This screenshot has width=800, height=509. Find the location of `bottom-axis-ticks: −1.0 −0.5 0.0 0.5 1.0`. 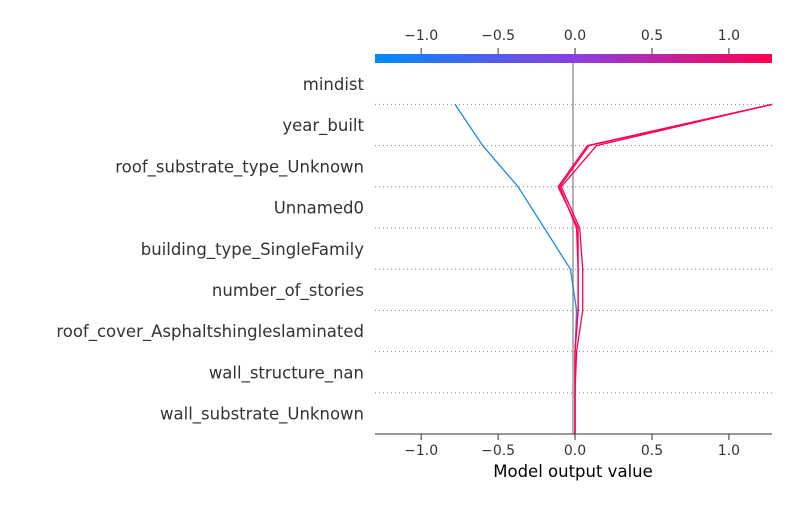

bottom-axis-ticks: −1.0 −0.5 0.0 0.5 1.0 is located at coordinates (572, 446).